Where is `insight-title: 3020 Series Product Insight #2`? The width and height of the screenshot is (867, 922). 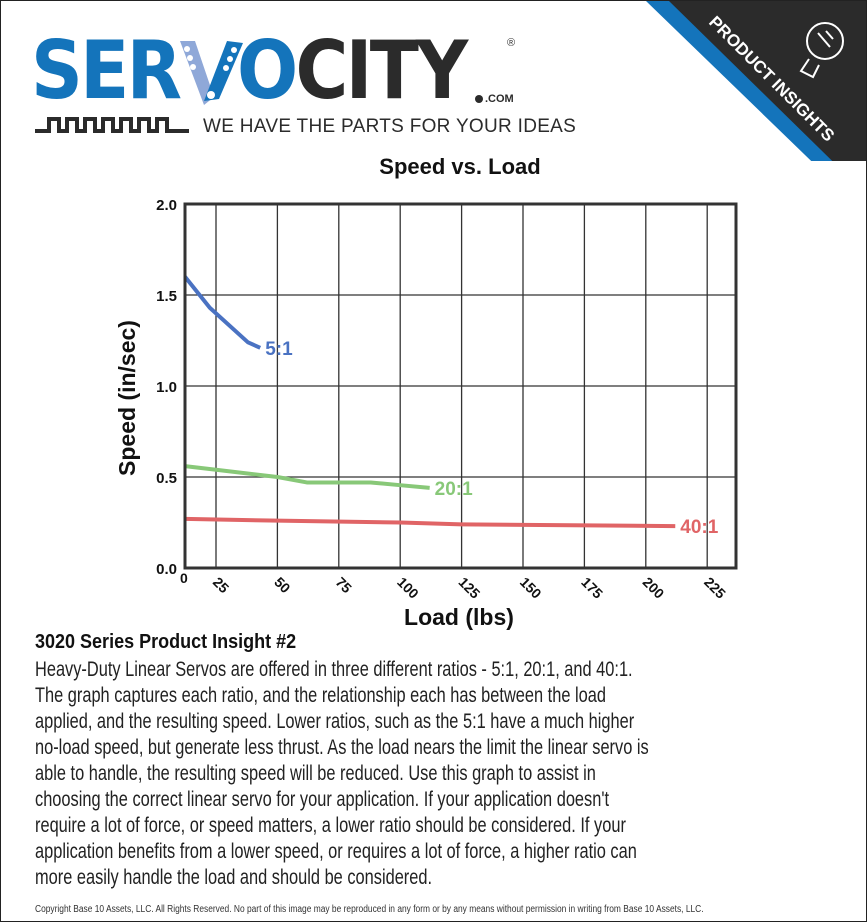
insight-title: 3020 Series Product Insight #2 is located at coordinates (166, 642).